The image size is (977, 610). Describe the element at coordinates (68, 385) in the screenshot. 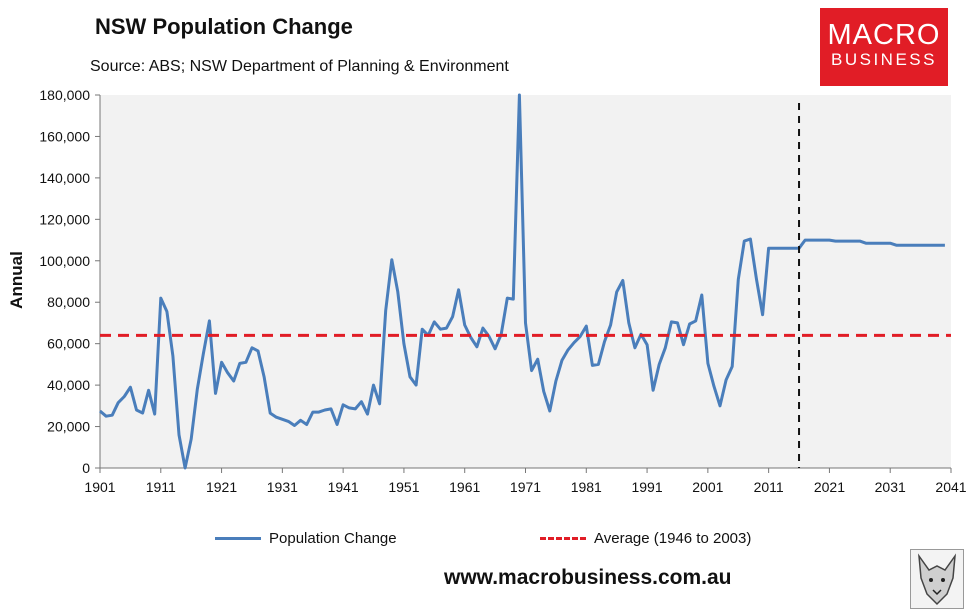

I see `y-tick-label: 40,000` at that location.